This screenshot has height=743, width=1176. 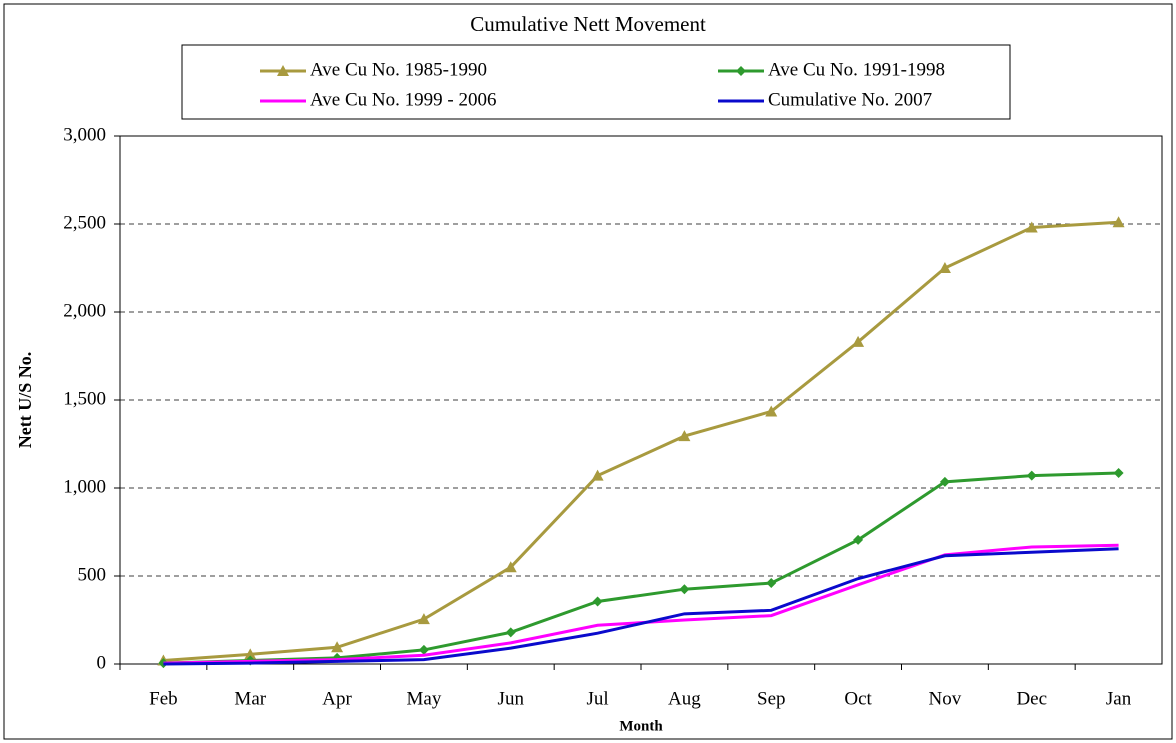 What do you see at coordinates (684, 698) in the screenshot?
I see `x-tick-label: Aug` at bounding box center [684, 698].